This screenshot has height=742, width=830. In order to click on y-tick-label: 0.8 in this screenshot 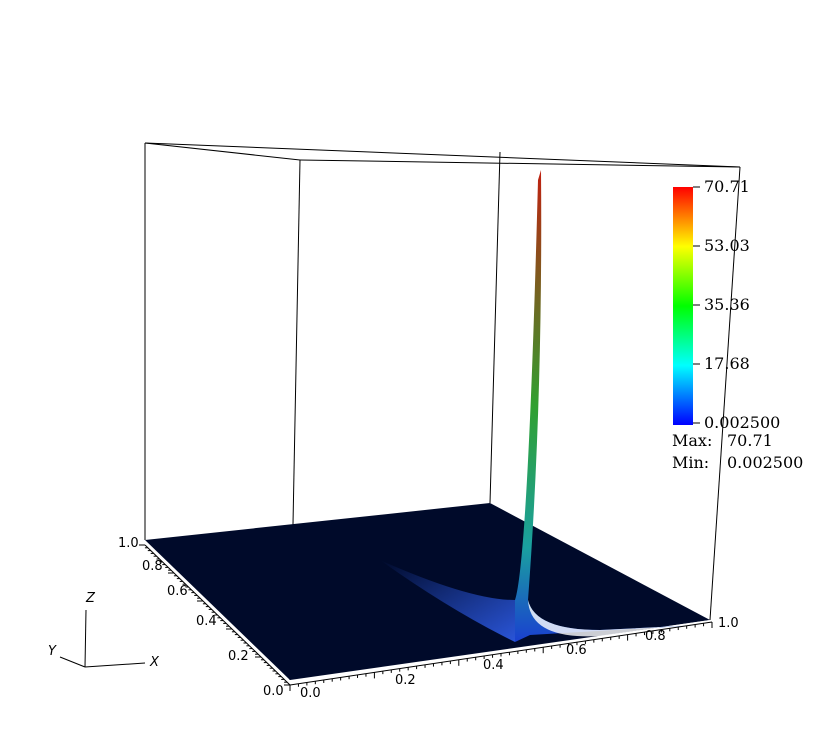, I will do `click(152, 566)`.